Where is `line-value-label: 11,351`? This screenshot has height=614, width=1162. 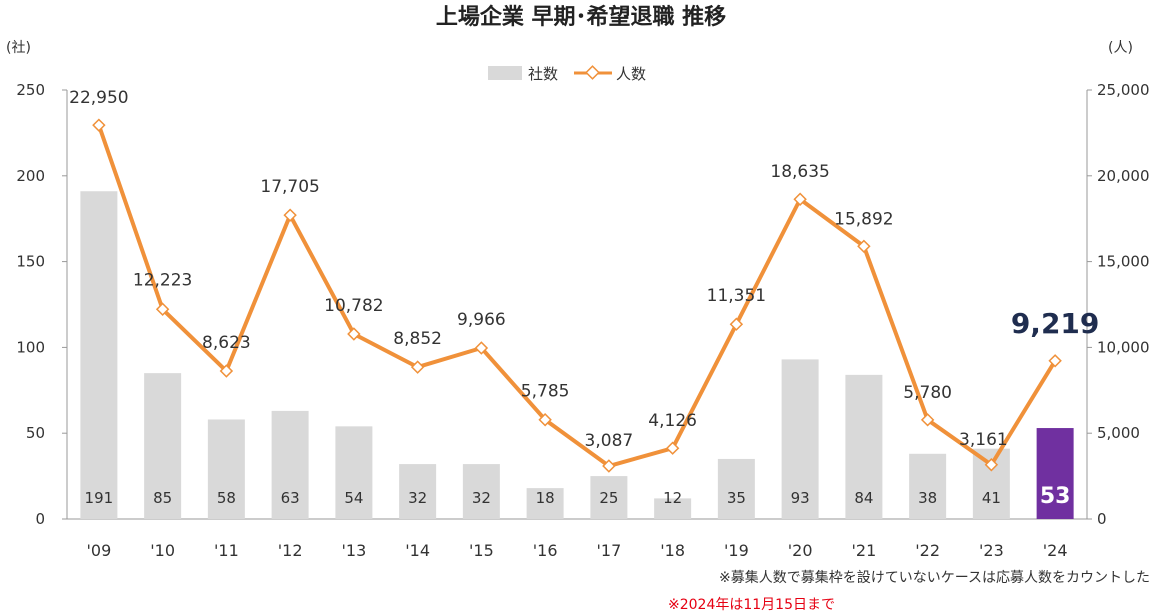
line-value-label: 11,351 is located at coordinates (736, 296).